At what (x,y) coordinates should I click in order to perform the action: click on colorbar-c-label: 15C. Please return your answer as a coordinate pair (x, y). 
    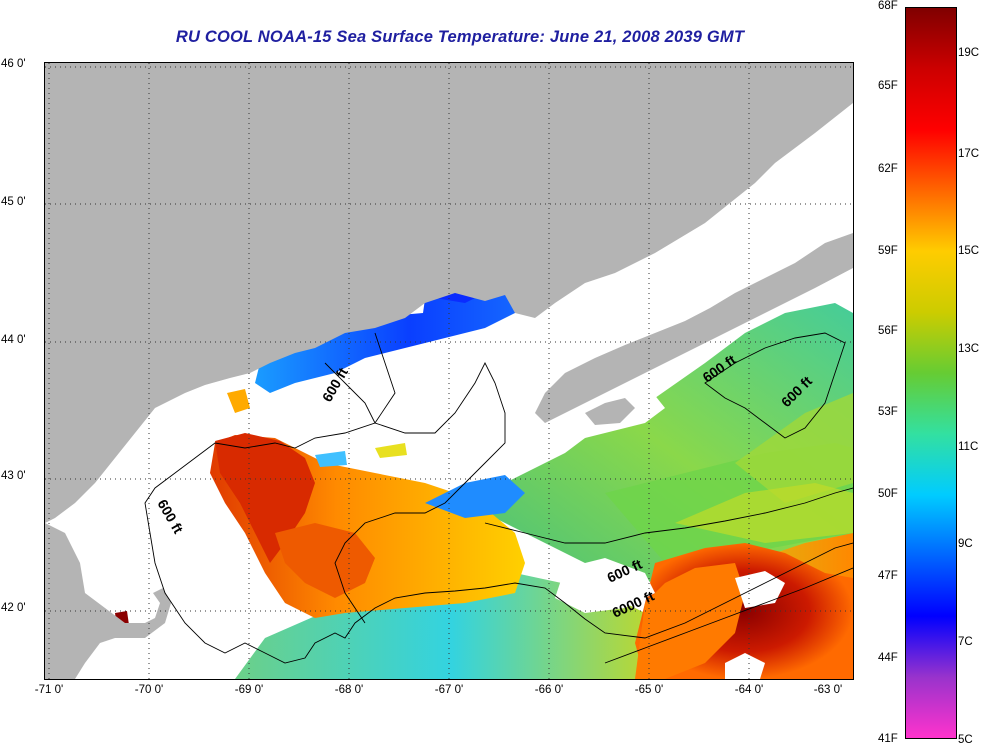
    Looking at the image, I should click on (969, 251).